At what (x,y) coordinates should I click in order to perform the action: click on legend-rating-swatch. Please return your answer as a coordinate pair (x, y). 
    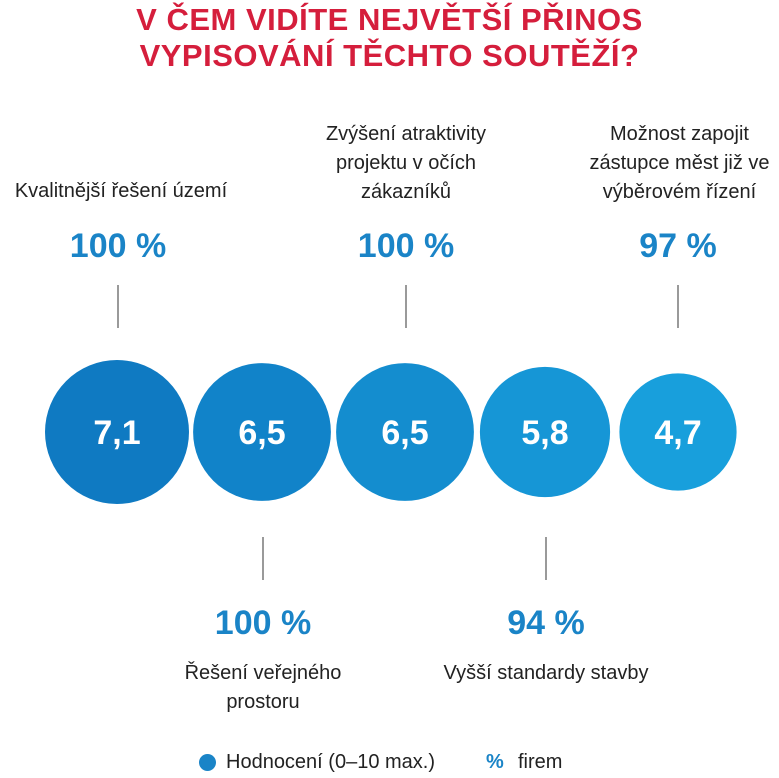
    Looking at the image, I should click on (207, 762).